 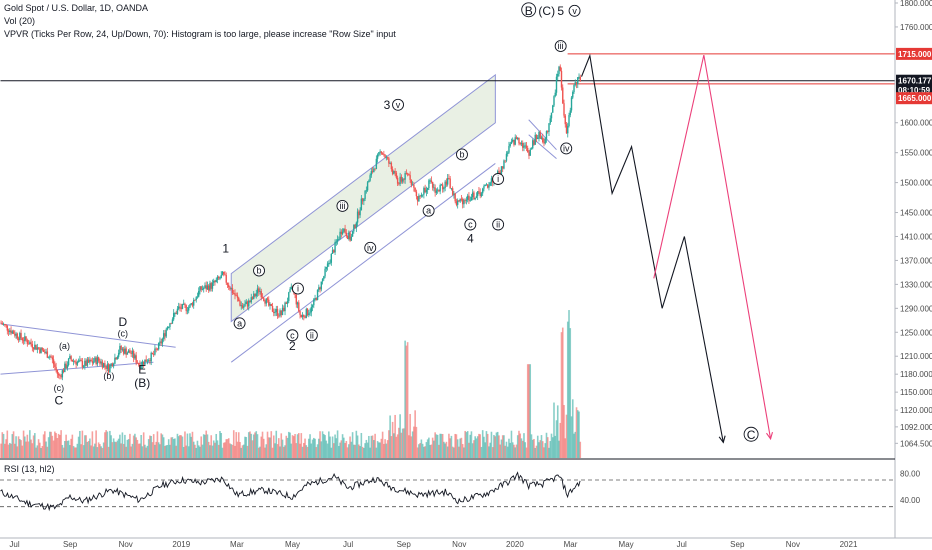 I want to click on wave-label-12: c, so click(x=292, y=335).